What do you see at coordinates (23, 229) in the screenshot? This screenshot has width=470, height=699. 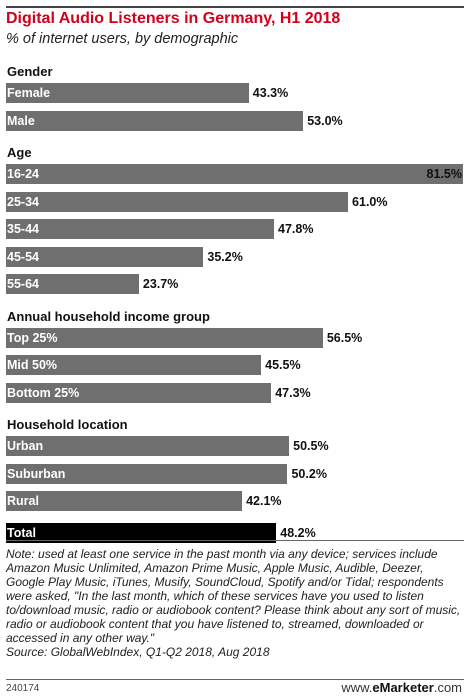 I see `bar-label: 35-44` at bounding box center [23, 229].